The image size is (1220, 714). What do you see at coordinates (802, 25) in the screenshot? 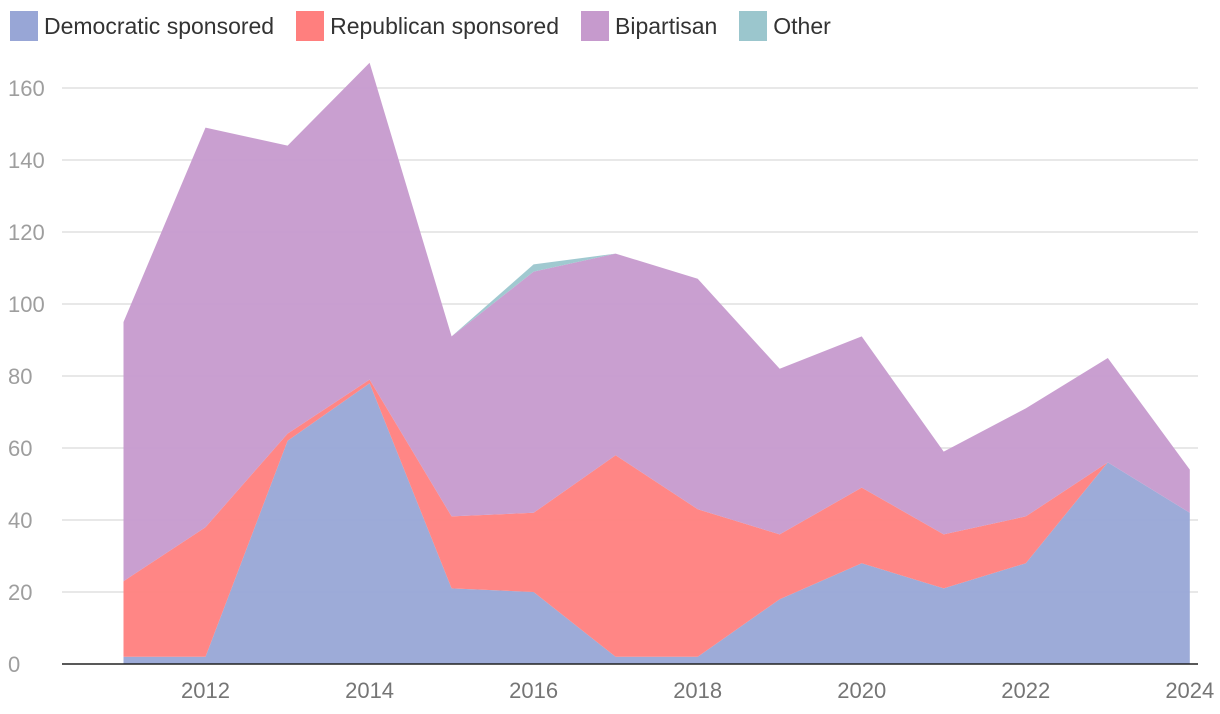
I see `legend-label-other: Other` at bounding box center [802, 25].